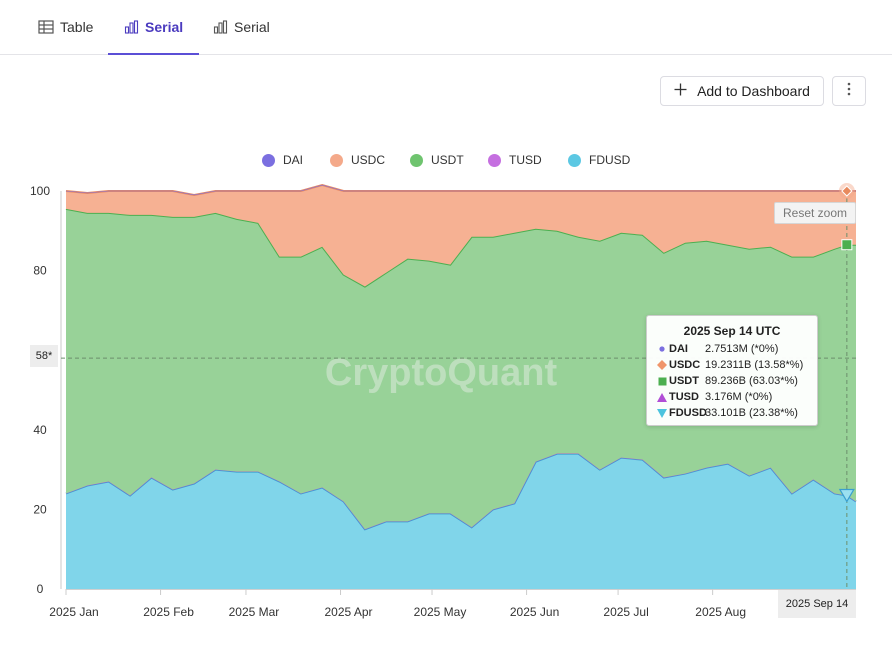  I want to click on tooltip-row-dai: DAI 2.7513M (*0%), so click(732, 349).